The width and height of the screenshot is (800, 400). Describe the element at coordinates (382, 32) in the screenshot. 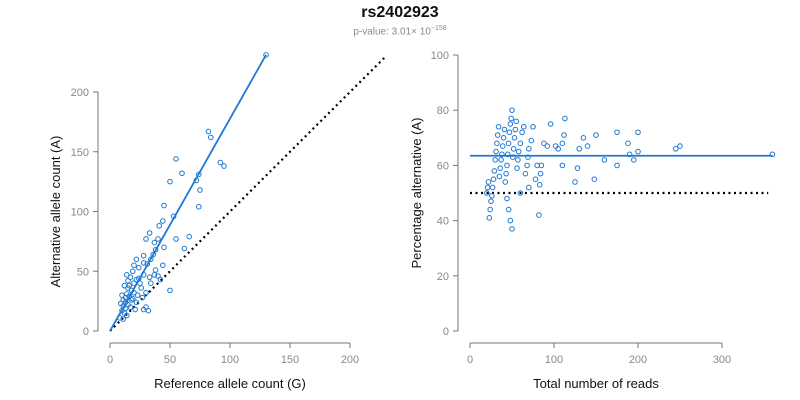

I see `p-value-label: p-value: 3.01` at that location.